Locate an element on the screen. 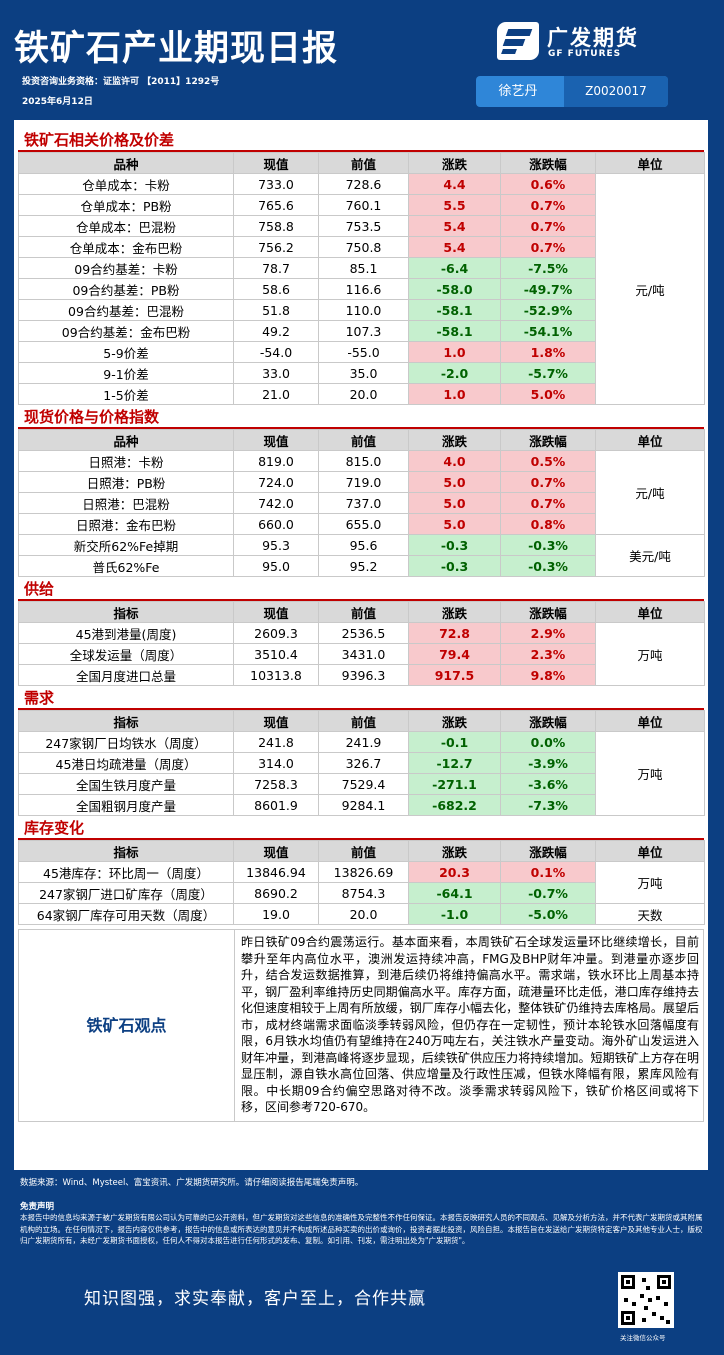 The image size is (724, 1355). col-header: 指标 is located at coordinates (126, 612).